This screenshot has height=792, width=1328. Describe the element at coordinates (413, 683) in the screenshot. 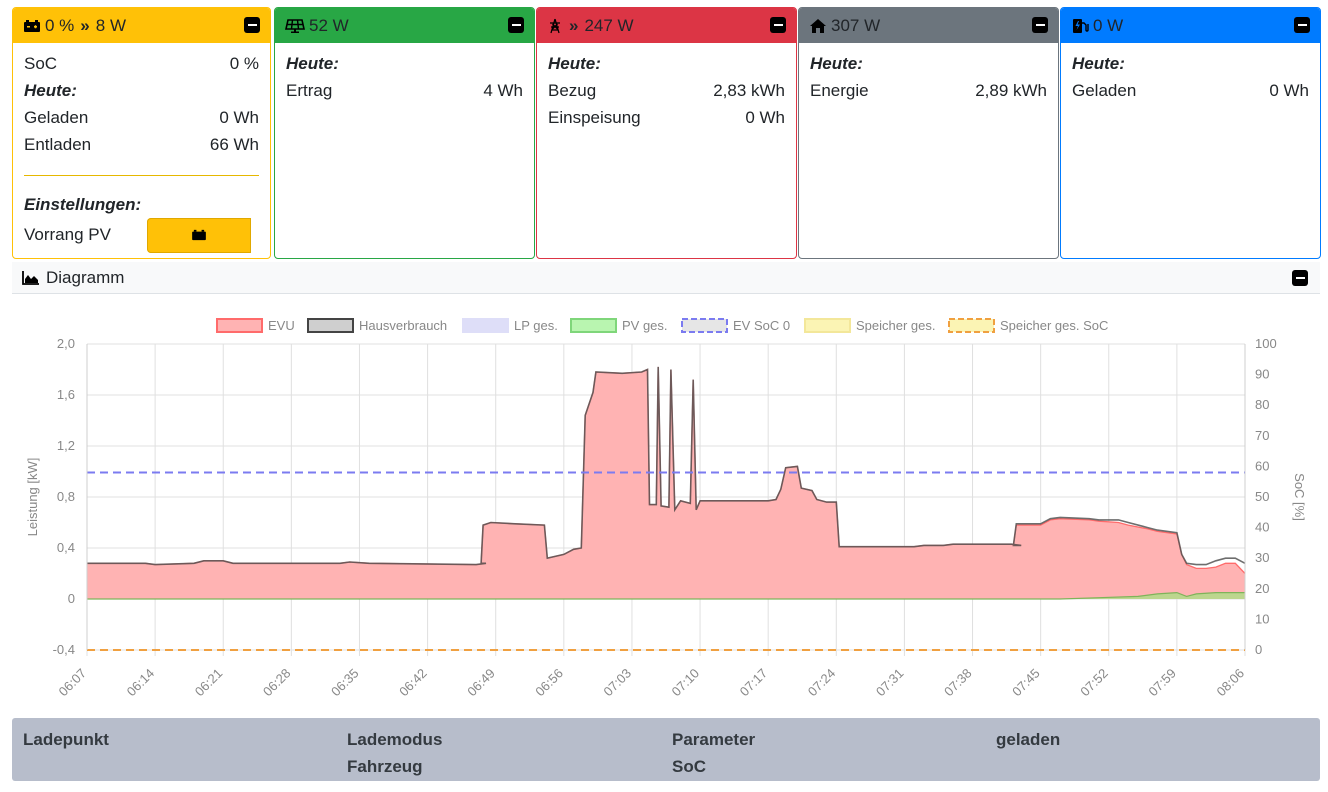

I see `x-tick-label: 06:42` at that location.